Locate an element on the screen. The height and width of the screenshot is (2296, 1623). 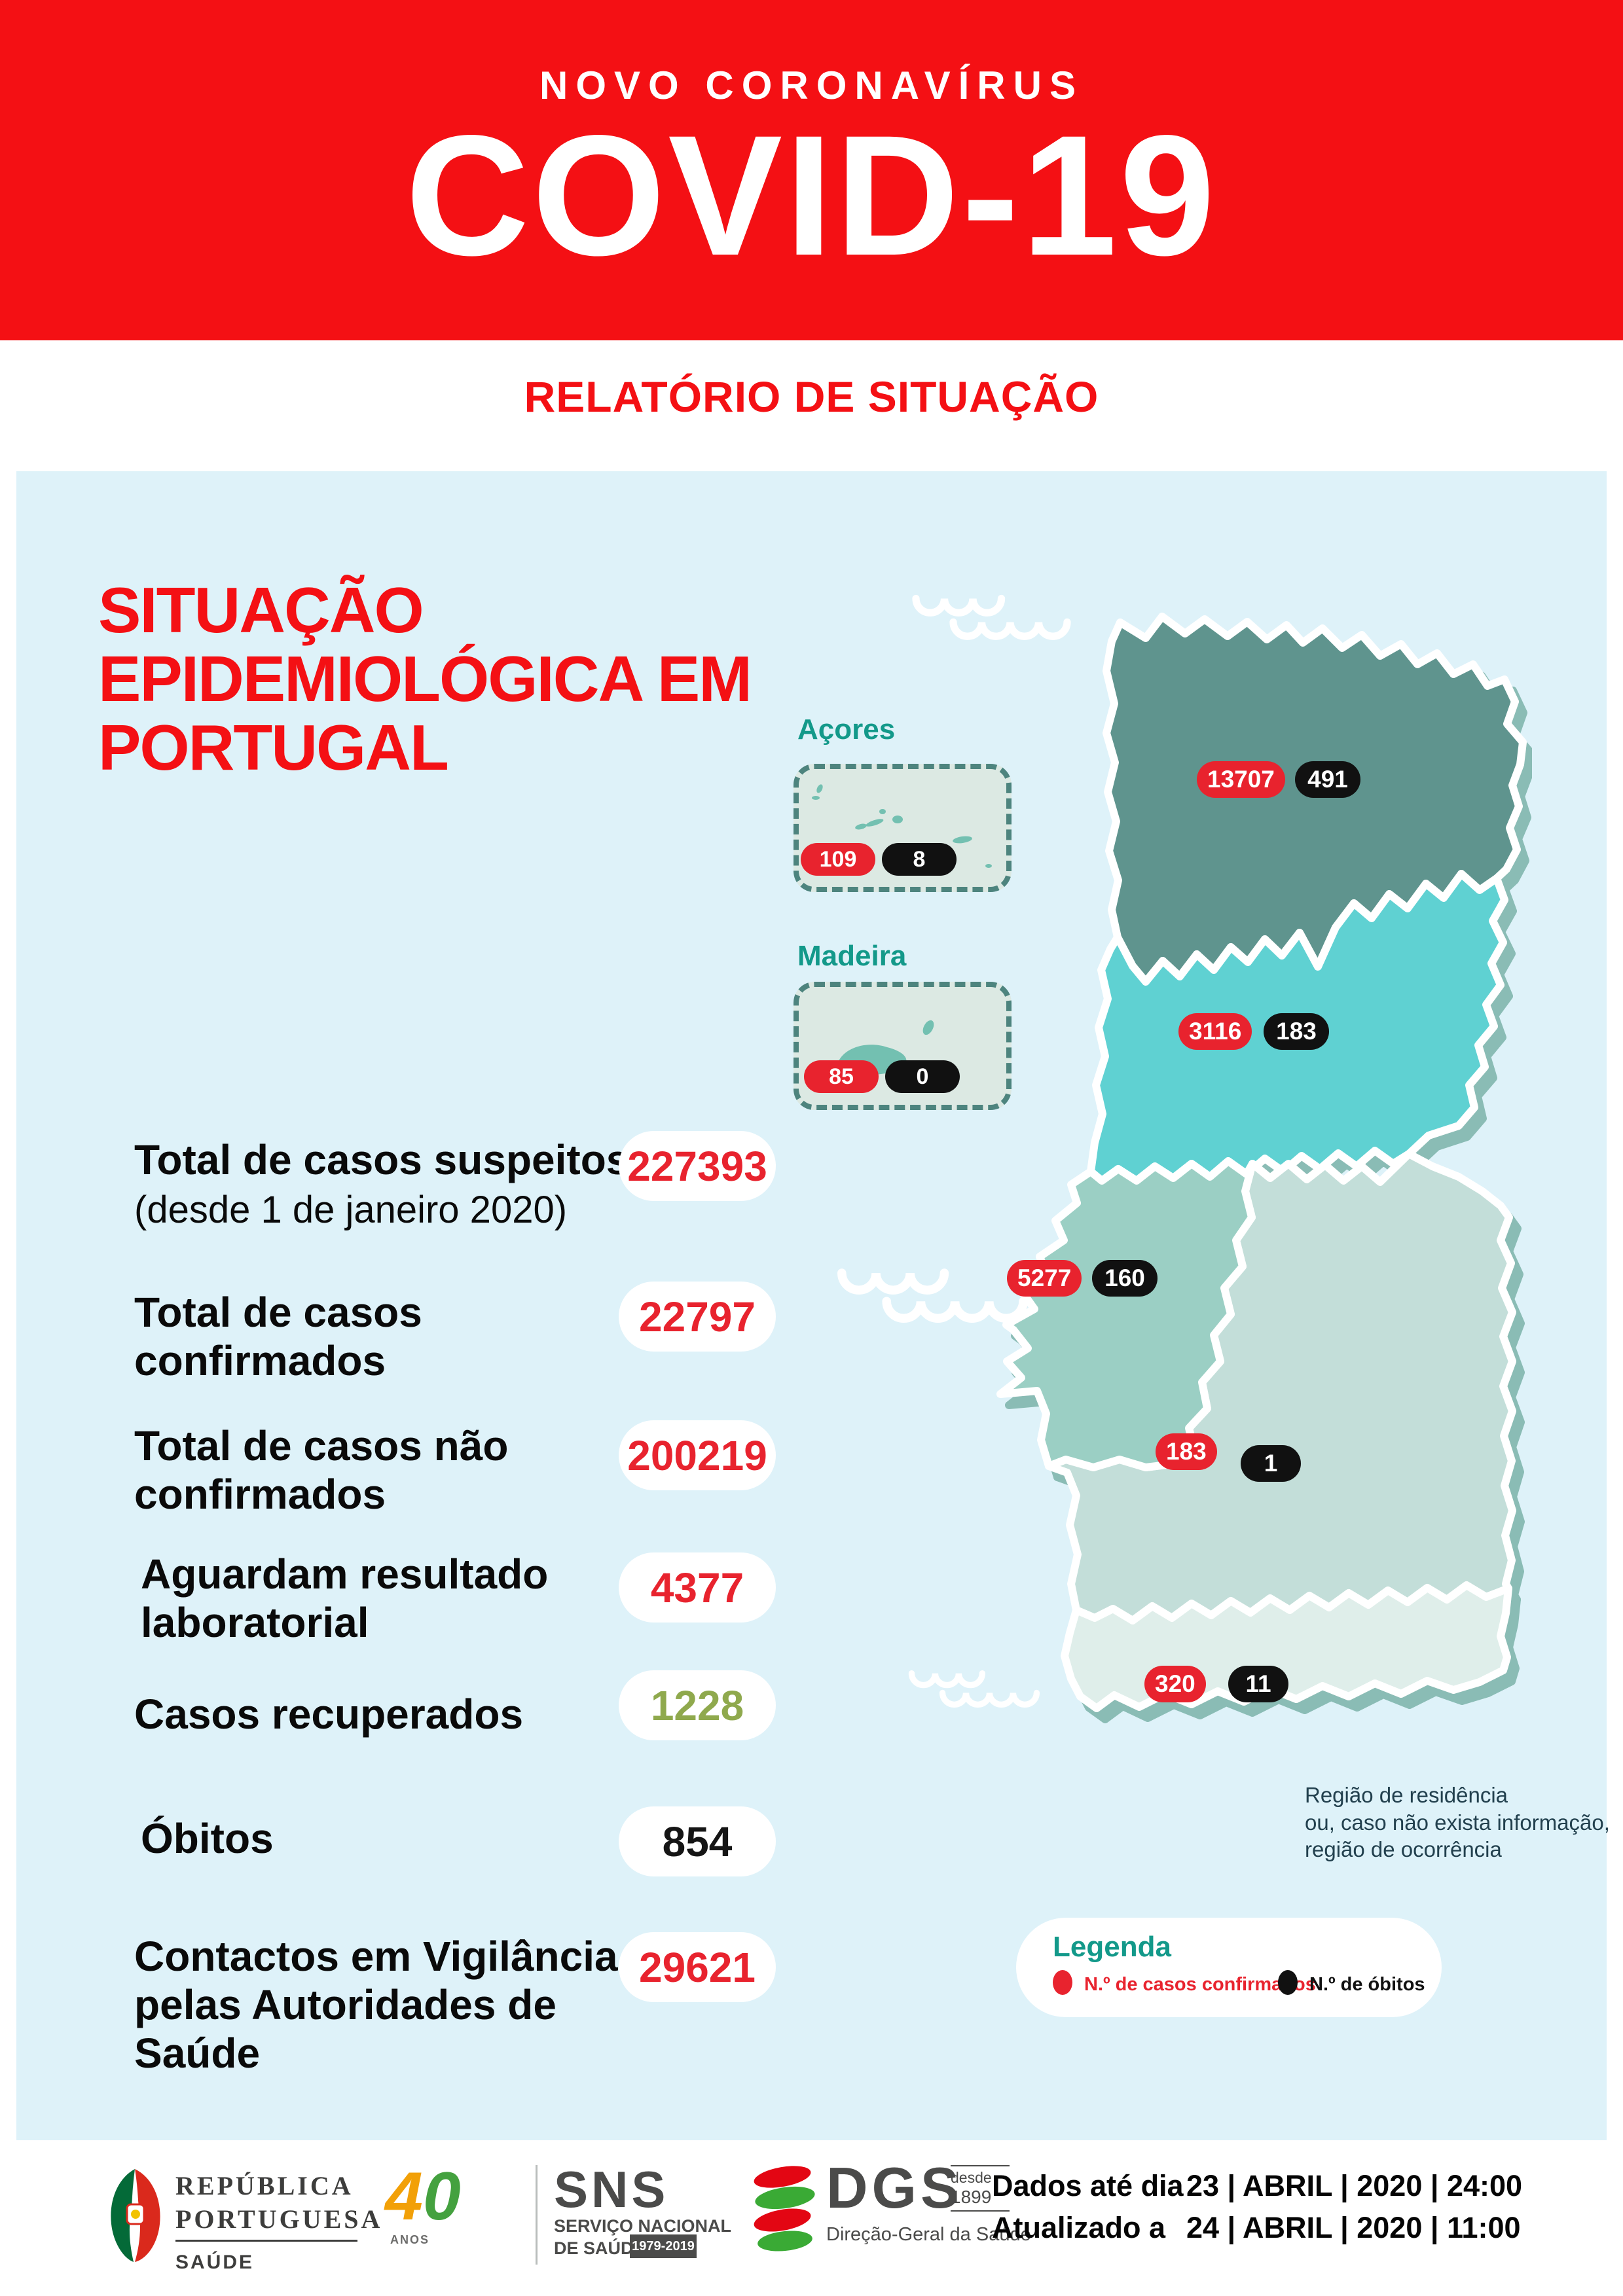
stat-label-aguardam: Aguardam resultado laboratorial is located at coordinates (406, 1598).